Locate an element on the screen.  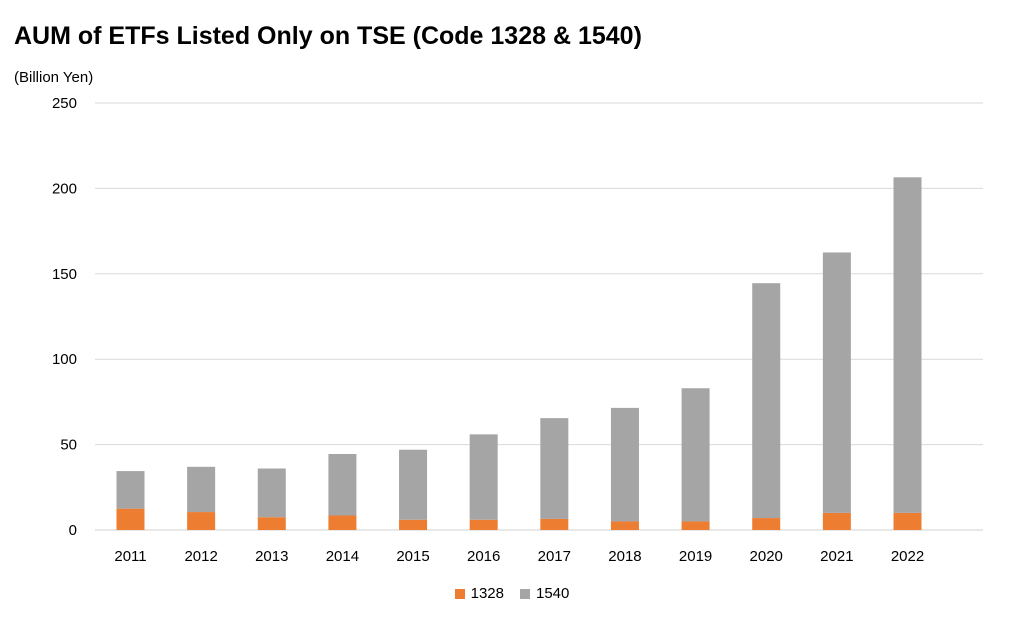
bar-1328-2021 is located at coordinates (836, 521).